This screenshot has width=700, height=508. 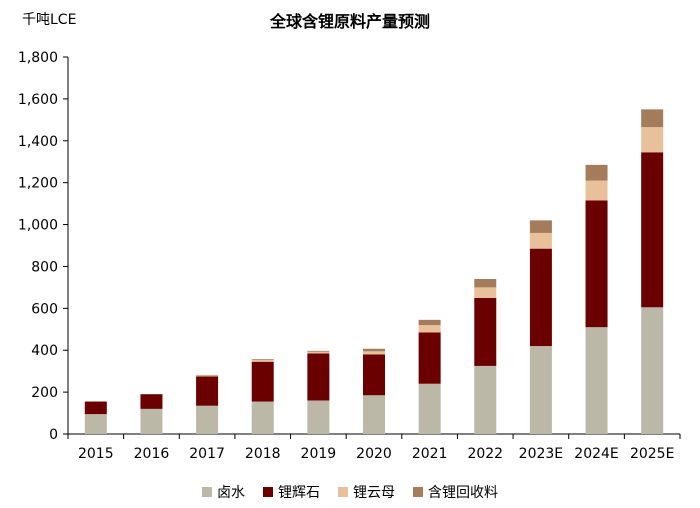 I want to click on x-tick-label: 2016, so click(x=152, y=454).